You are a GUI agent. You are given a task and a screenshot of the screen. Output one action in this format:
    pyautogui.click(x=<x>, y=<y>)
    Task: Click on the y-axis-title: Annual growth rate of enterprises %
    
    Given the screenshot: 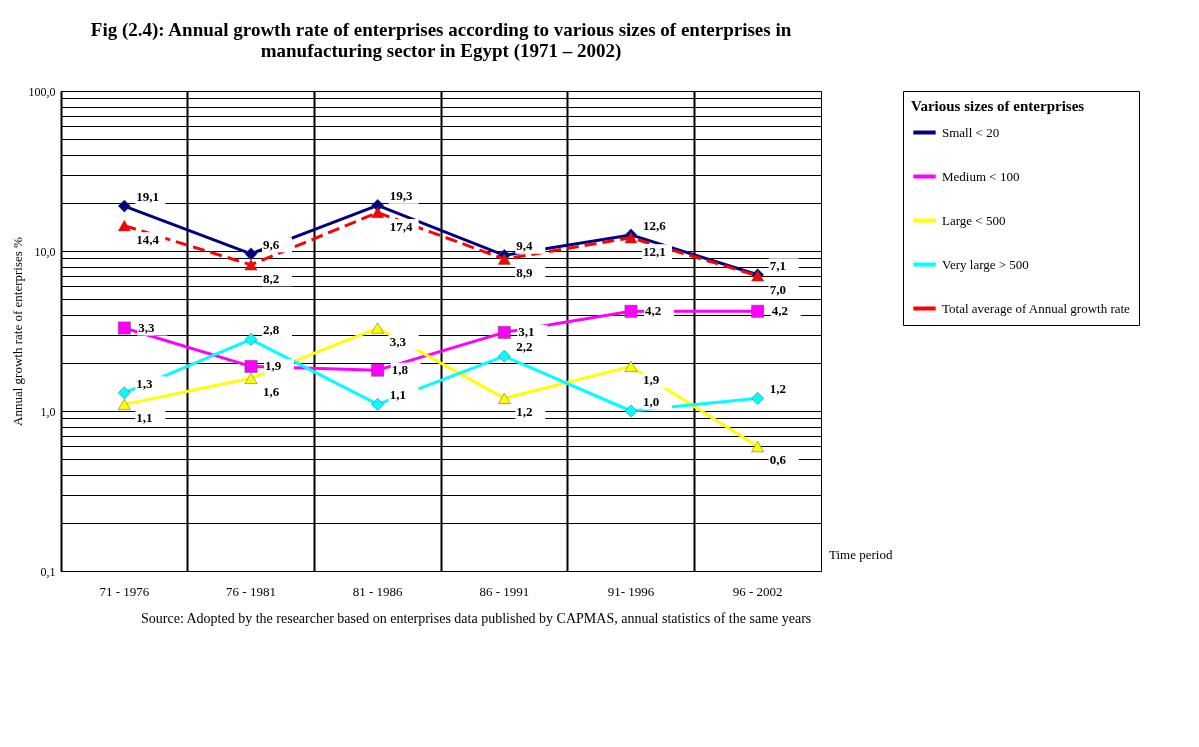 What is the action you would take?
    pyautogui.click(x=17, y=331)
    